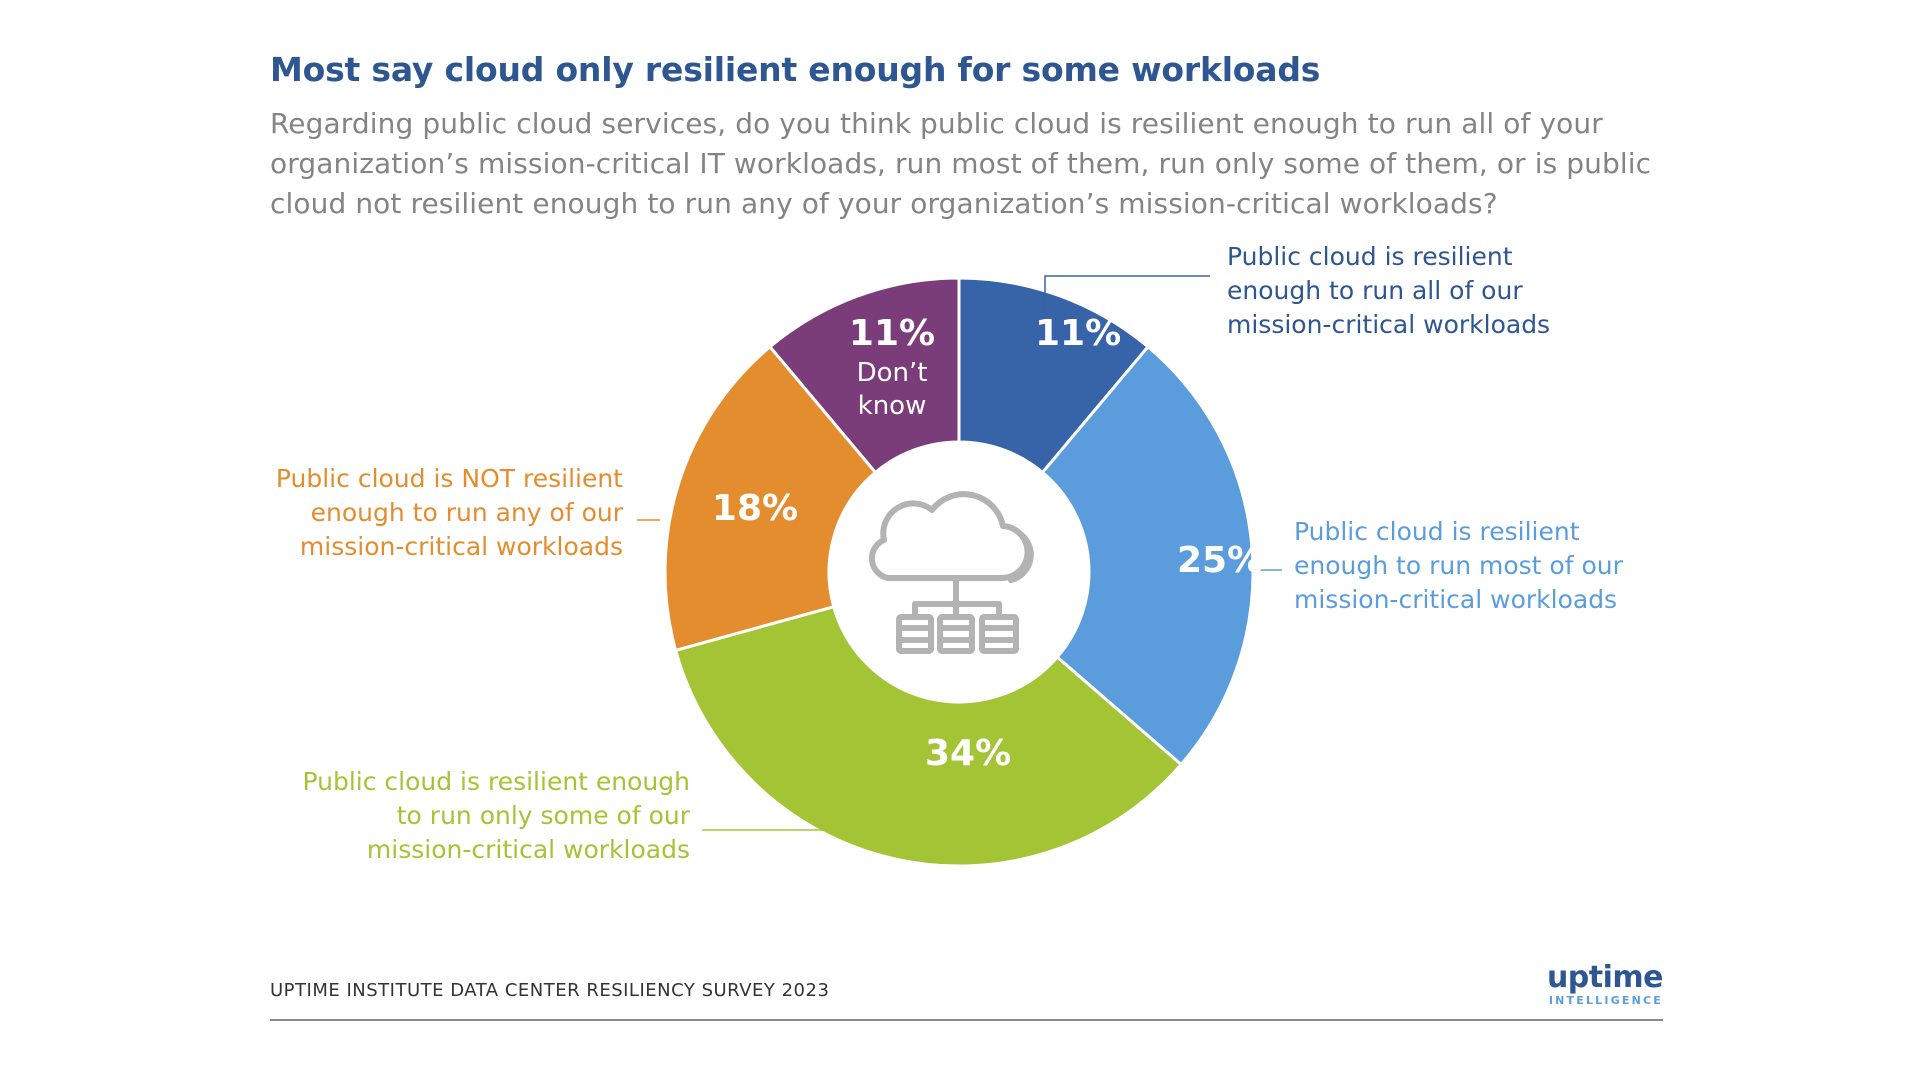 The image size is (1920, 1080). Describe the element at coordinates (1078, 333) in the screenshot. I see `value-label-all: 11%` at that location.